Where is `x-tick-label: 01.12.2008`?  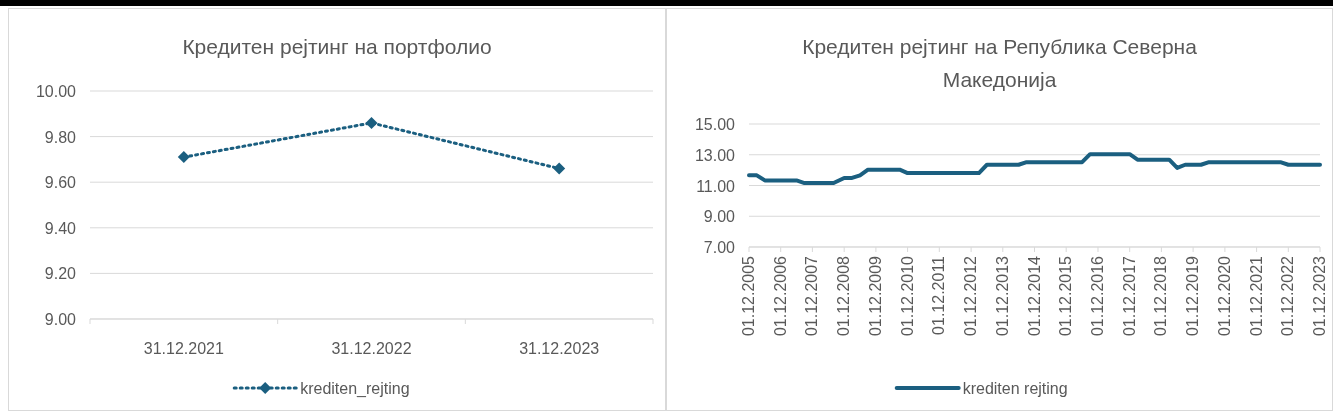
x-tick-label: 01.12.2008 is located at coordinates (844, 296).